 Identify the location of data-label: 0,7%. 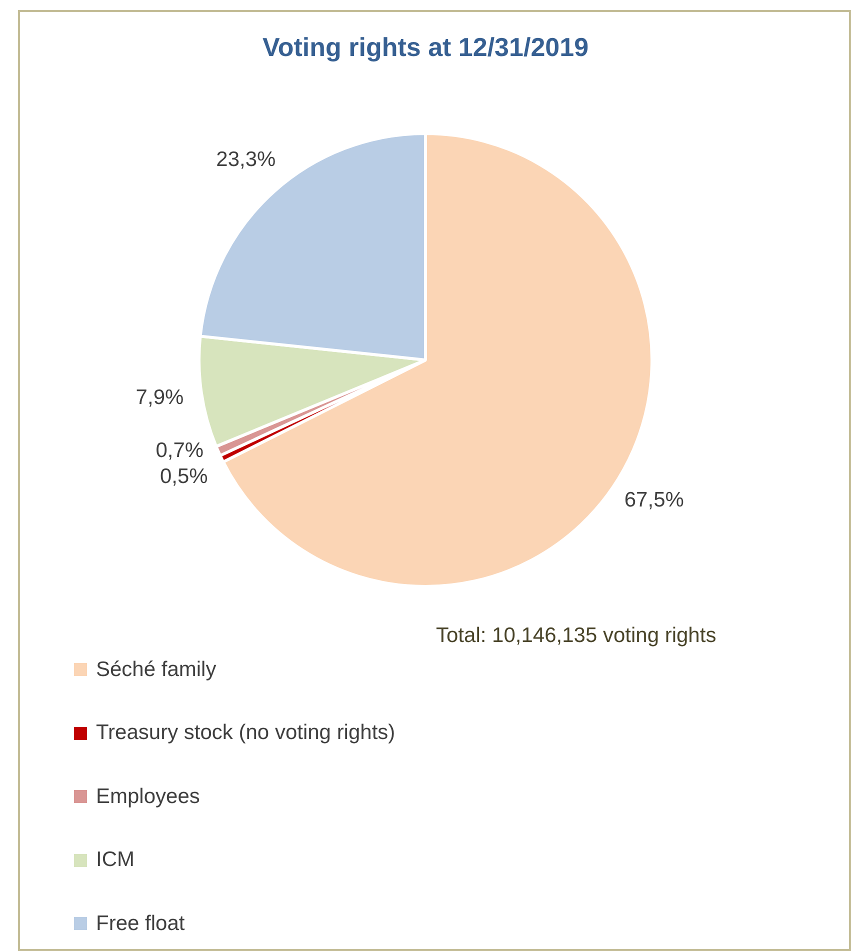
(180, 450).